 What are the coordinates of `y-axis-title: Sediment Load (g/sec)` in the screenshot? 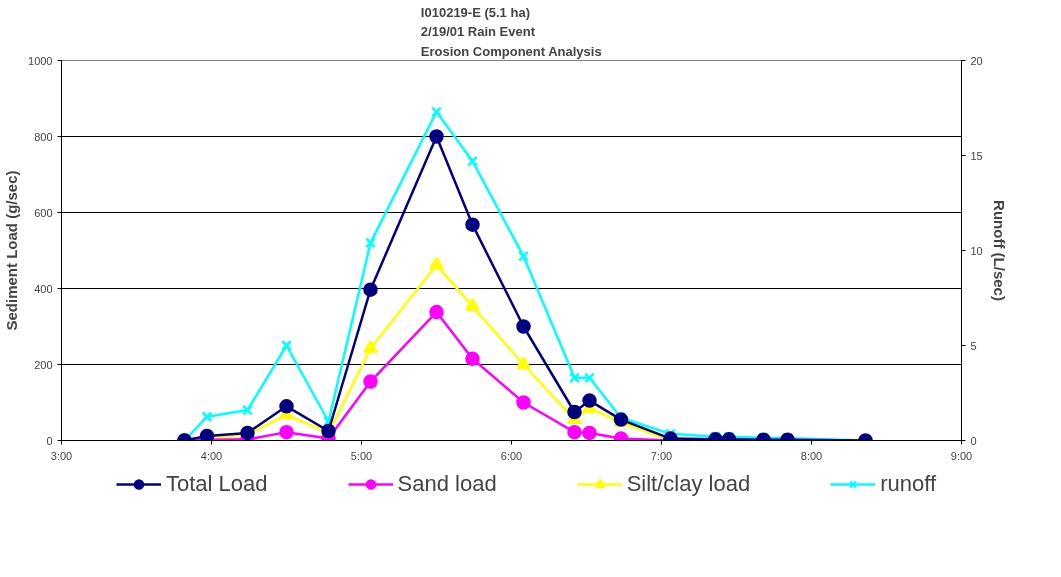 It's located at (12, 250).